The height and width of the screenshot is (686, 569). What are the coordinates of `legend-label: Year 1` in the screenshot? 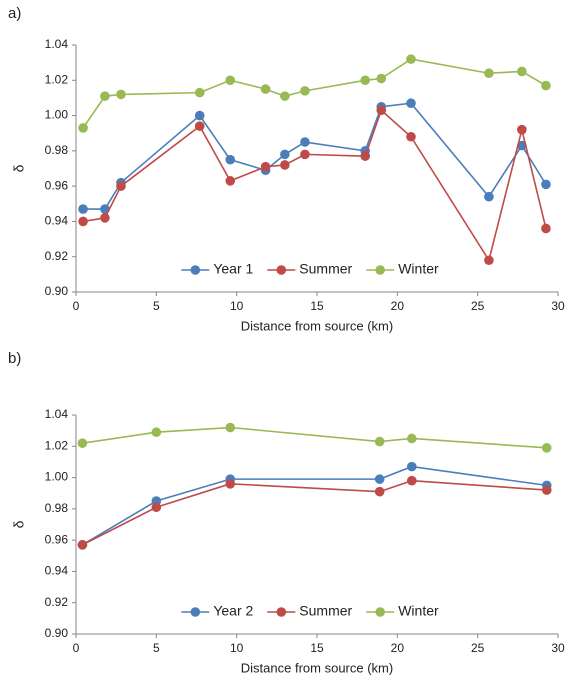 It's located at (233, 269).